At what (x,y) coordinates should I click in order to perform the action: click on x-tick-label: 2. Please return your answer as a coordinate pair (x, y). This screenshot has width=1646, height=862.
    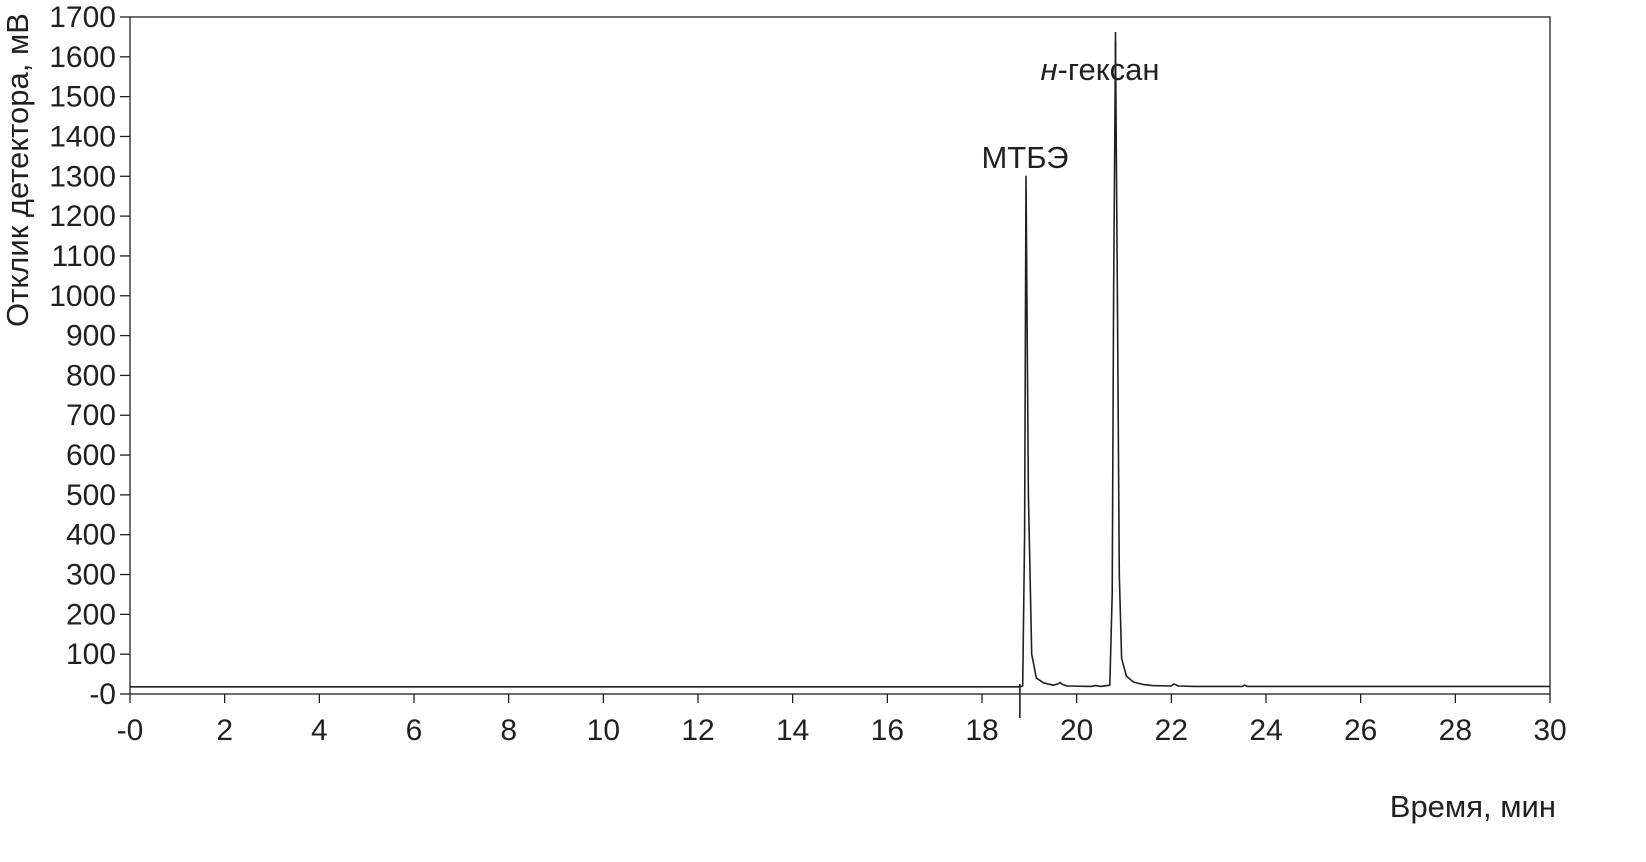
    Looking at the image, I should click on (224, 730).